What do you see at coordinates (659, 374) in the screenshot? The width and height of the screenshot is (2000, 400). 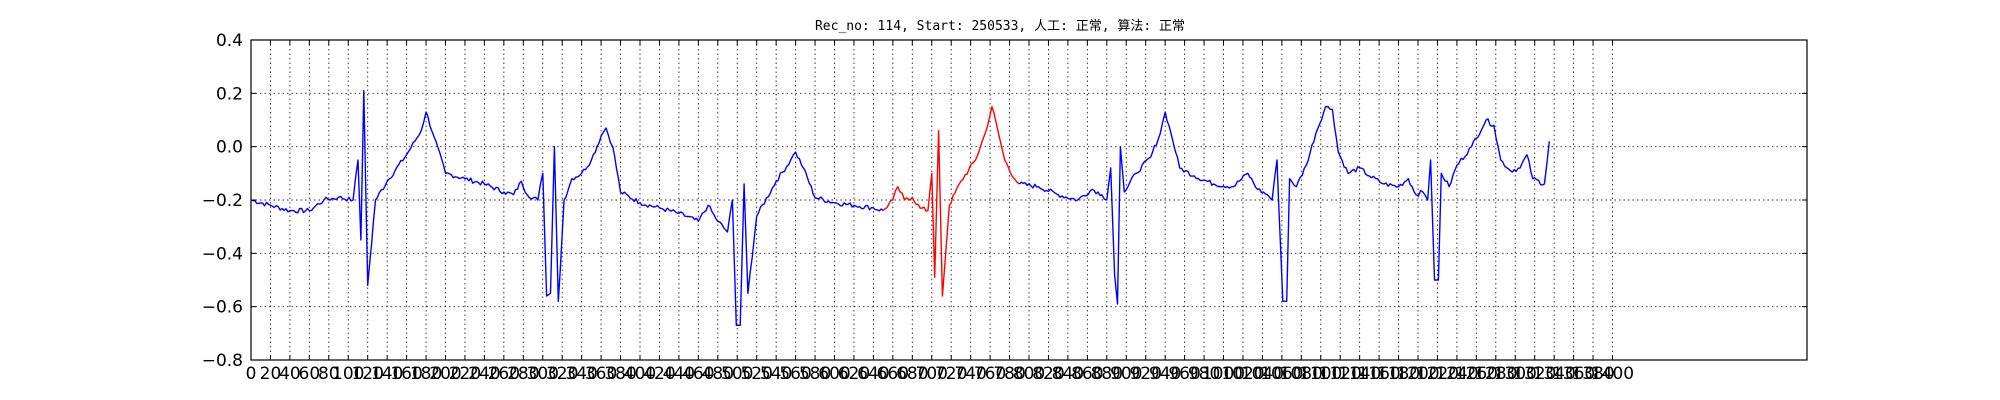 I see `x-tick-label: 420` at bounding box center [659, 374].